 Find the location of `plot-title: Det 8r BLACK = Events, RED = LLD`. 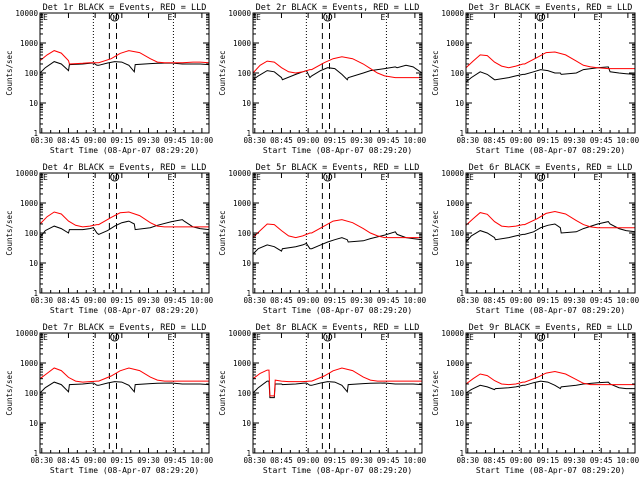

plot-title: Det 8r BLACK = Events, RED = LLD is located at coordinates (338, 328).